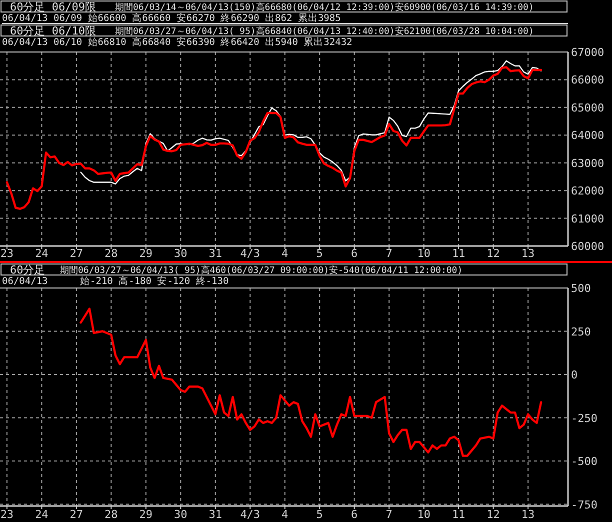  Describe the element at coordinates (25, 281) in the screenshot. I see `text: 06/04/13` at that location.